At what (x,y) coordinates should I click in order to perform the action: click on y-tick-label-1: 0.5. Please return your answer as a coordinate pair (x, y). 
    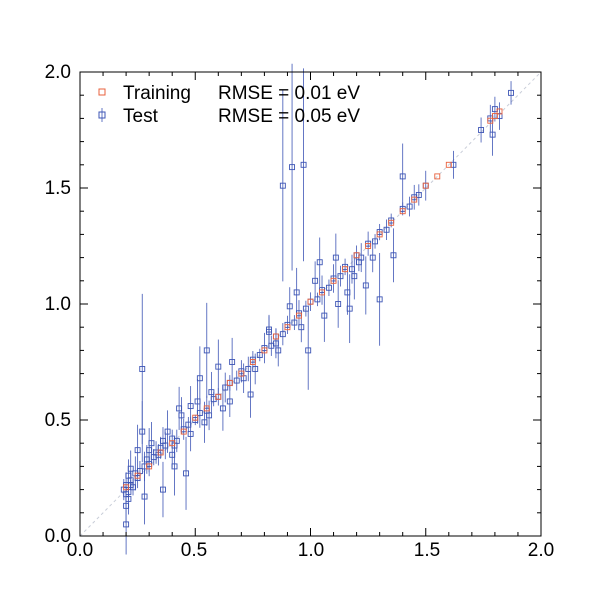
    Looking at the image, I should click on (58, 420).